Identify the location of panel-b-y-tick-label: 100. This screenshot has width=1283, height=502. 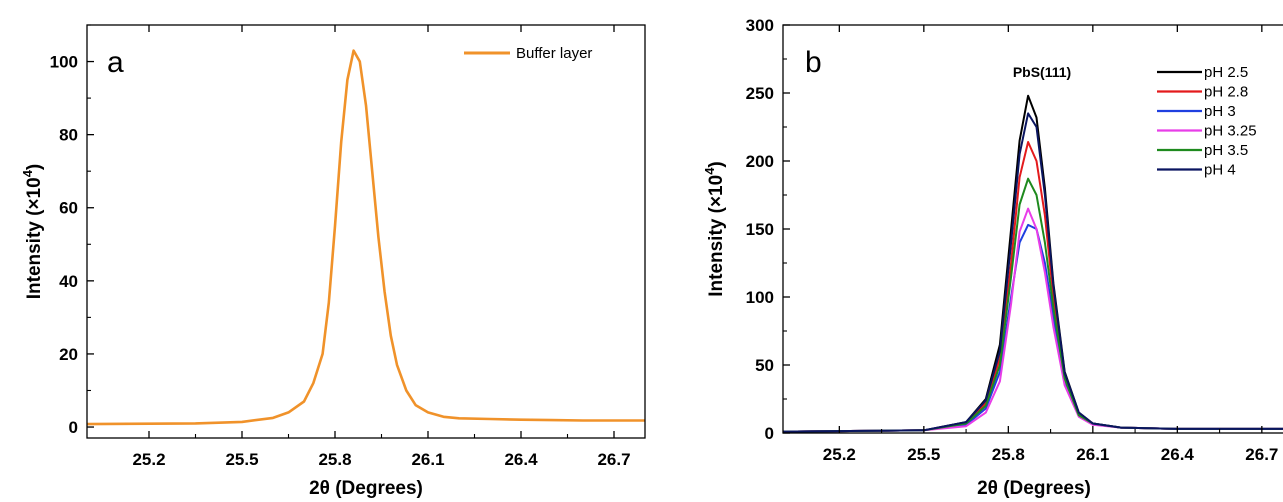
(760, 297).